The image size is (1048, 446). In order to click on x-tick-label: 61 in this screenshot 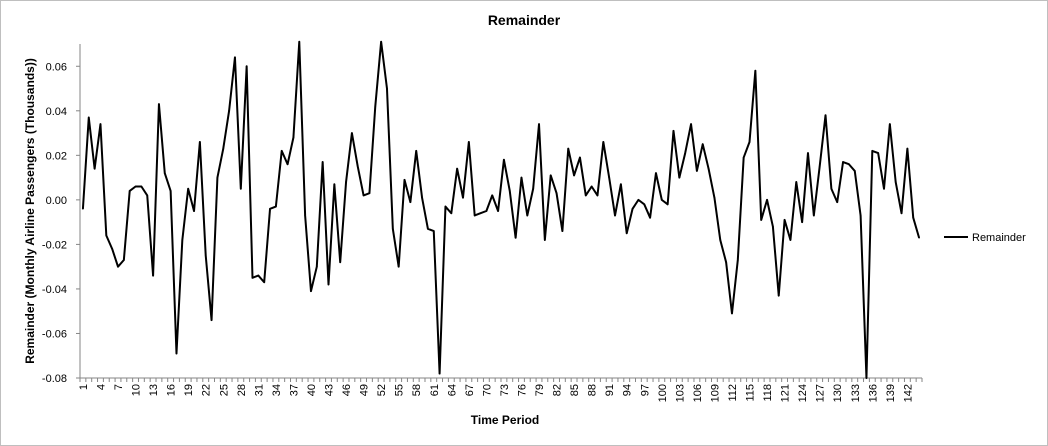, I will do `click(435, 390)`.